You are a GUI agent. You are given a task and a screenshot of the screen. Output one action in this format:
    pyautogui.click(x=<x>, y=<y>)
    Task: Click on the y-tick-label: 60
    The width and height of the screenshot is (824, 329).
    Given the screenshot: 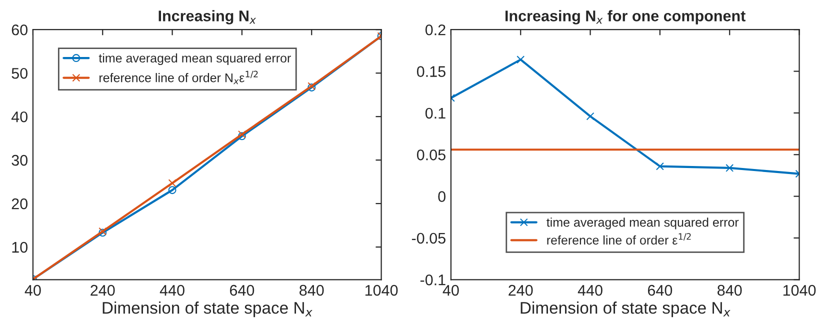 What is the action you would take?
    pyautogui.click(x=20, y=30)
    